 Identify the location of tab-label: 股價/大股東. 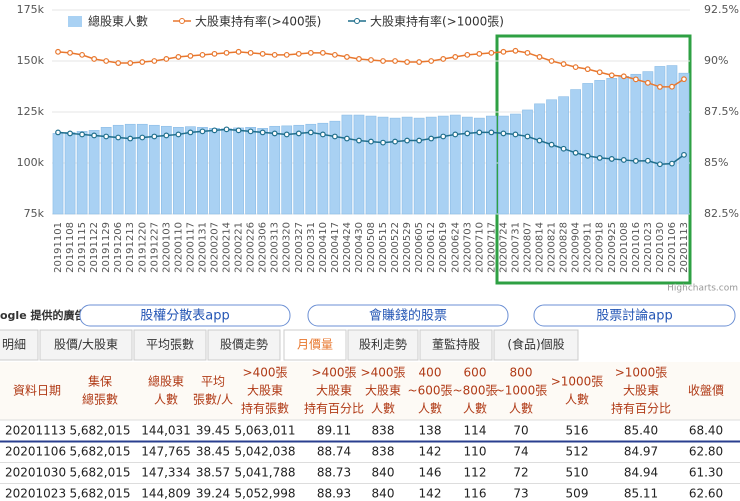
(86, 345).